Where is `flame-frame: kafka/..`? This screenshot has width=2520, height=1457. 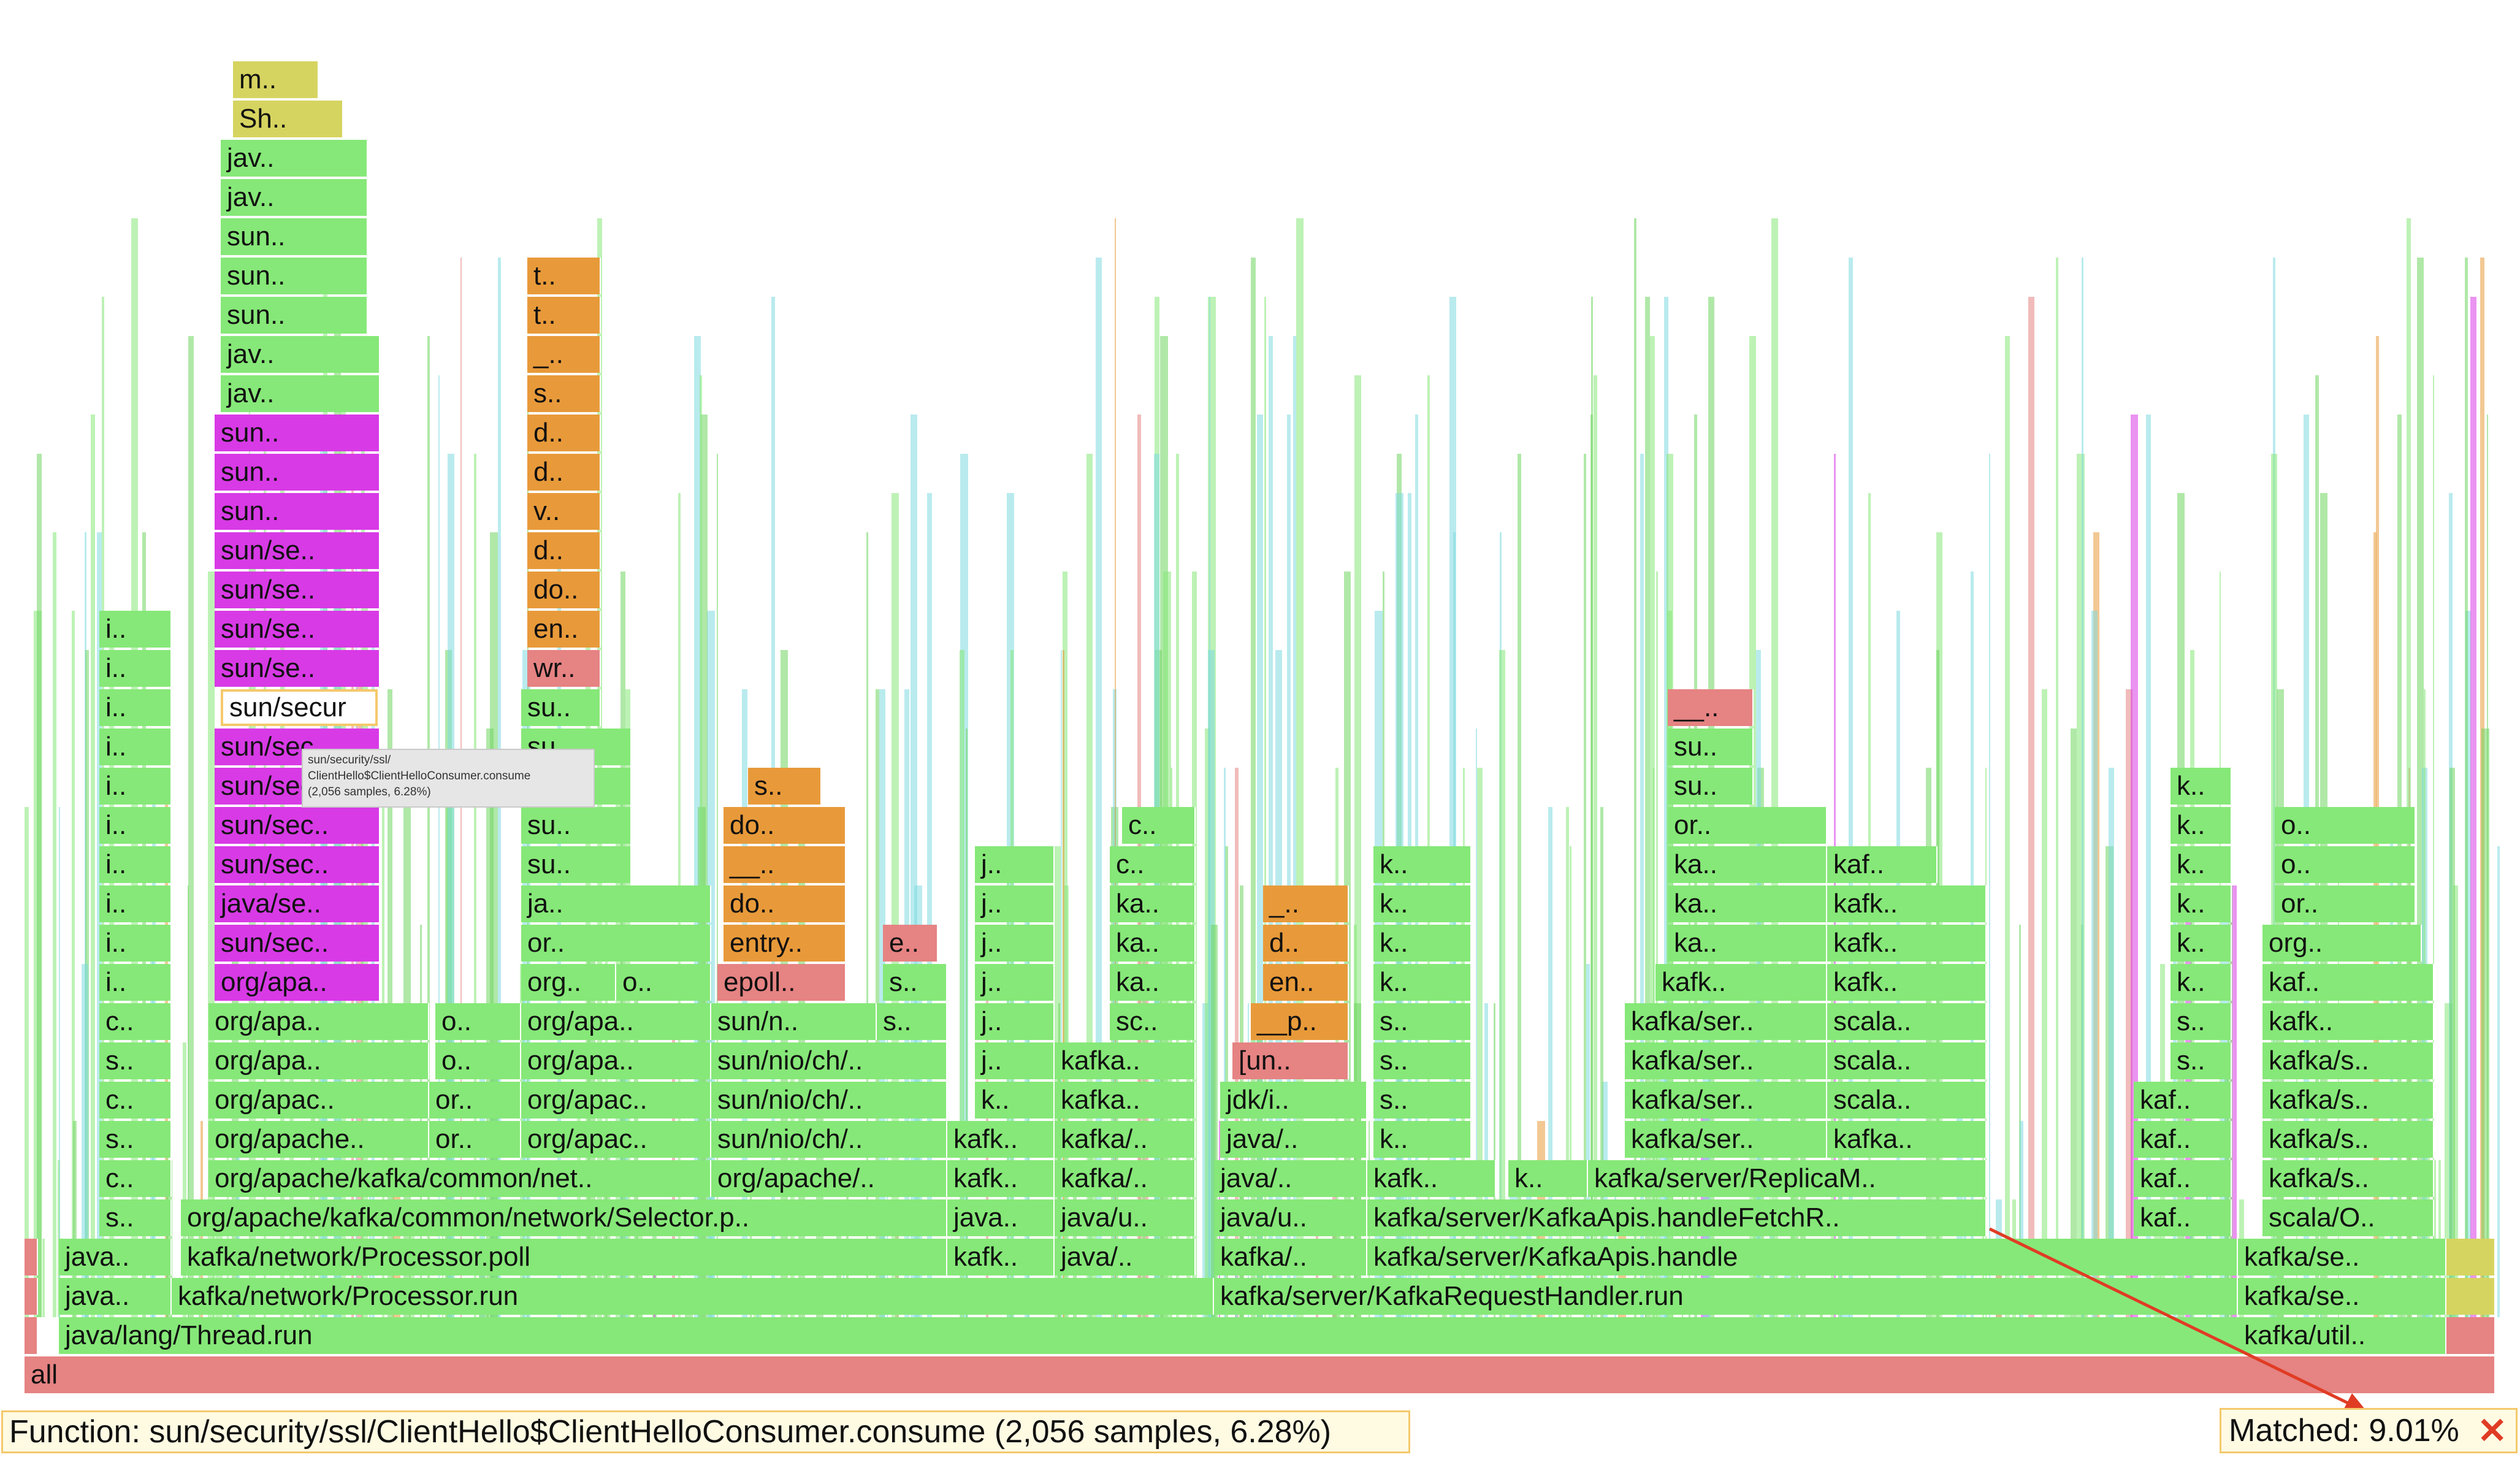 flame-frame: kafka/.. is located at coordinates (1290, 1257).